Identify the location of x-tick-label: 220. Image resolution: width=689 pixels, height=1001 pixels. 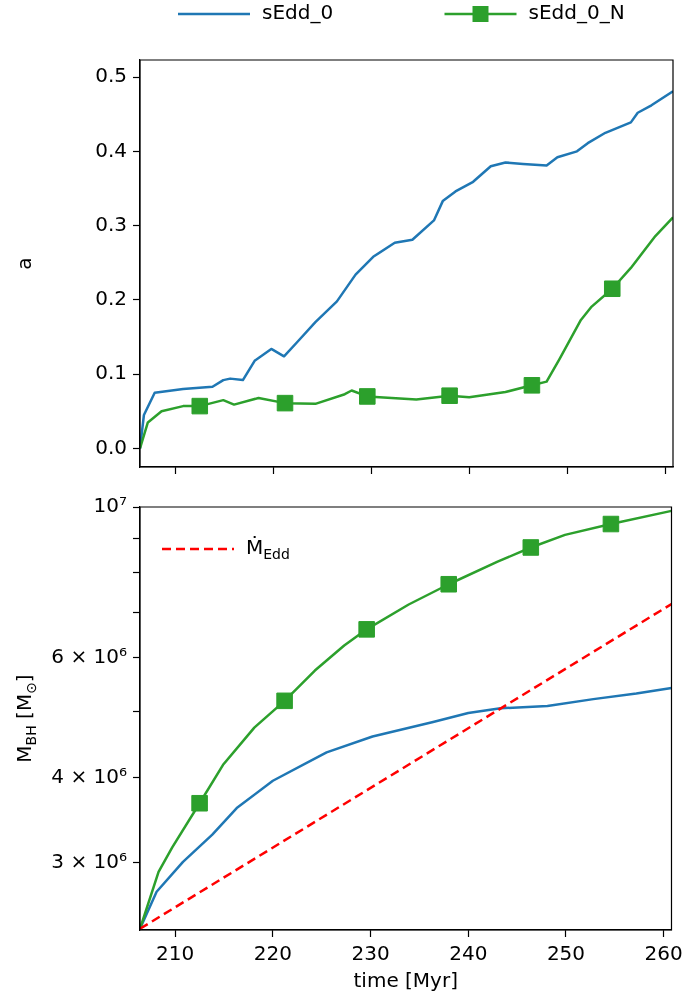
(272, 953).